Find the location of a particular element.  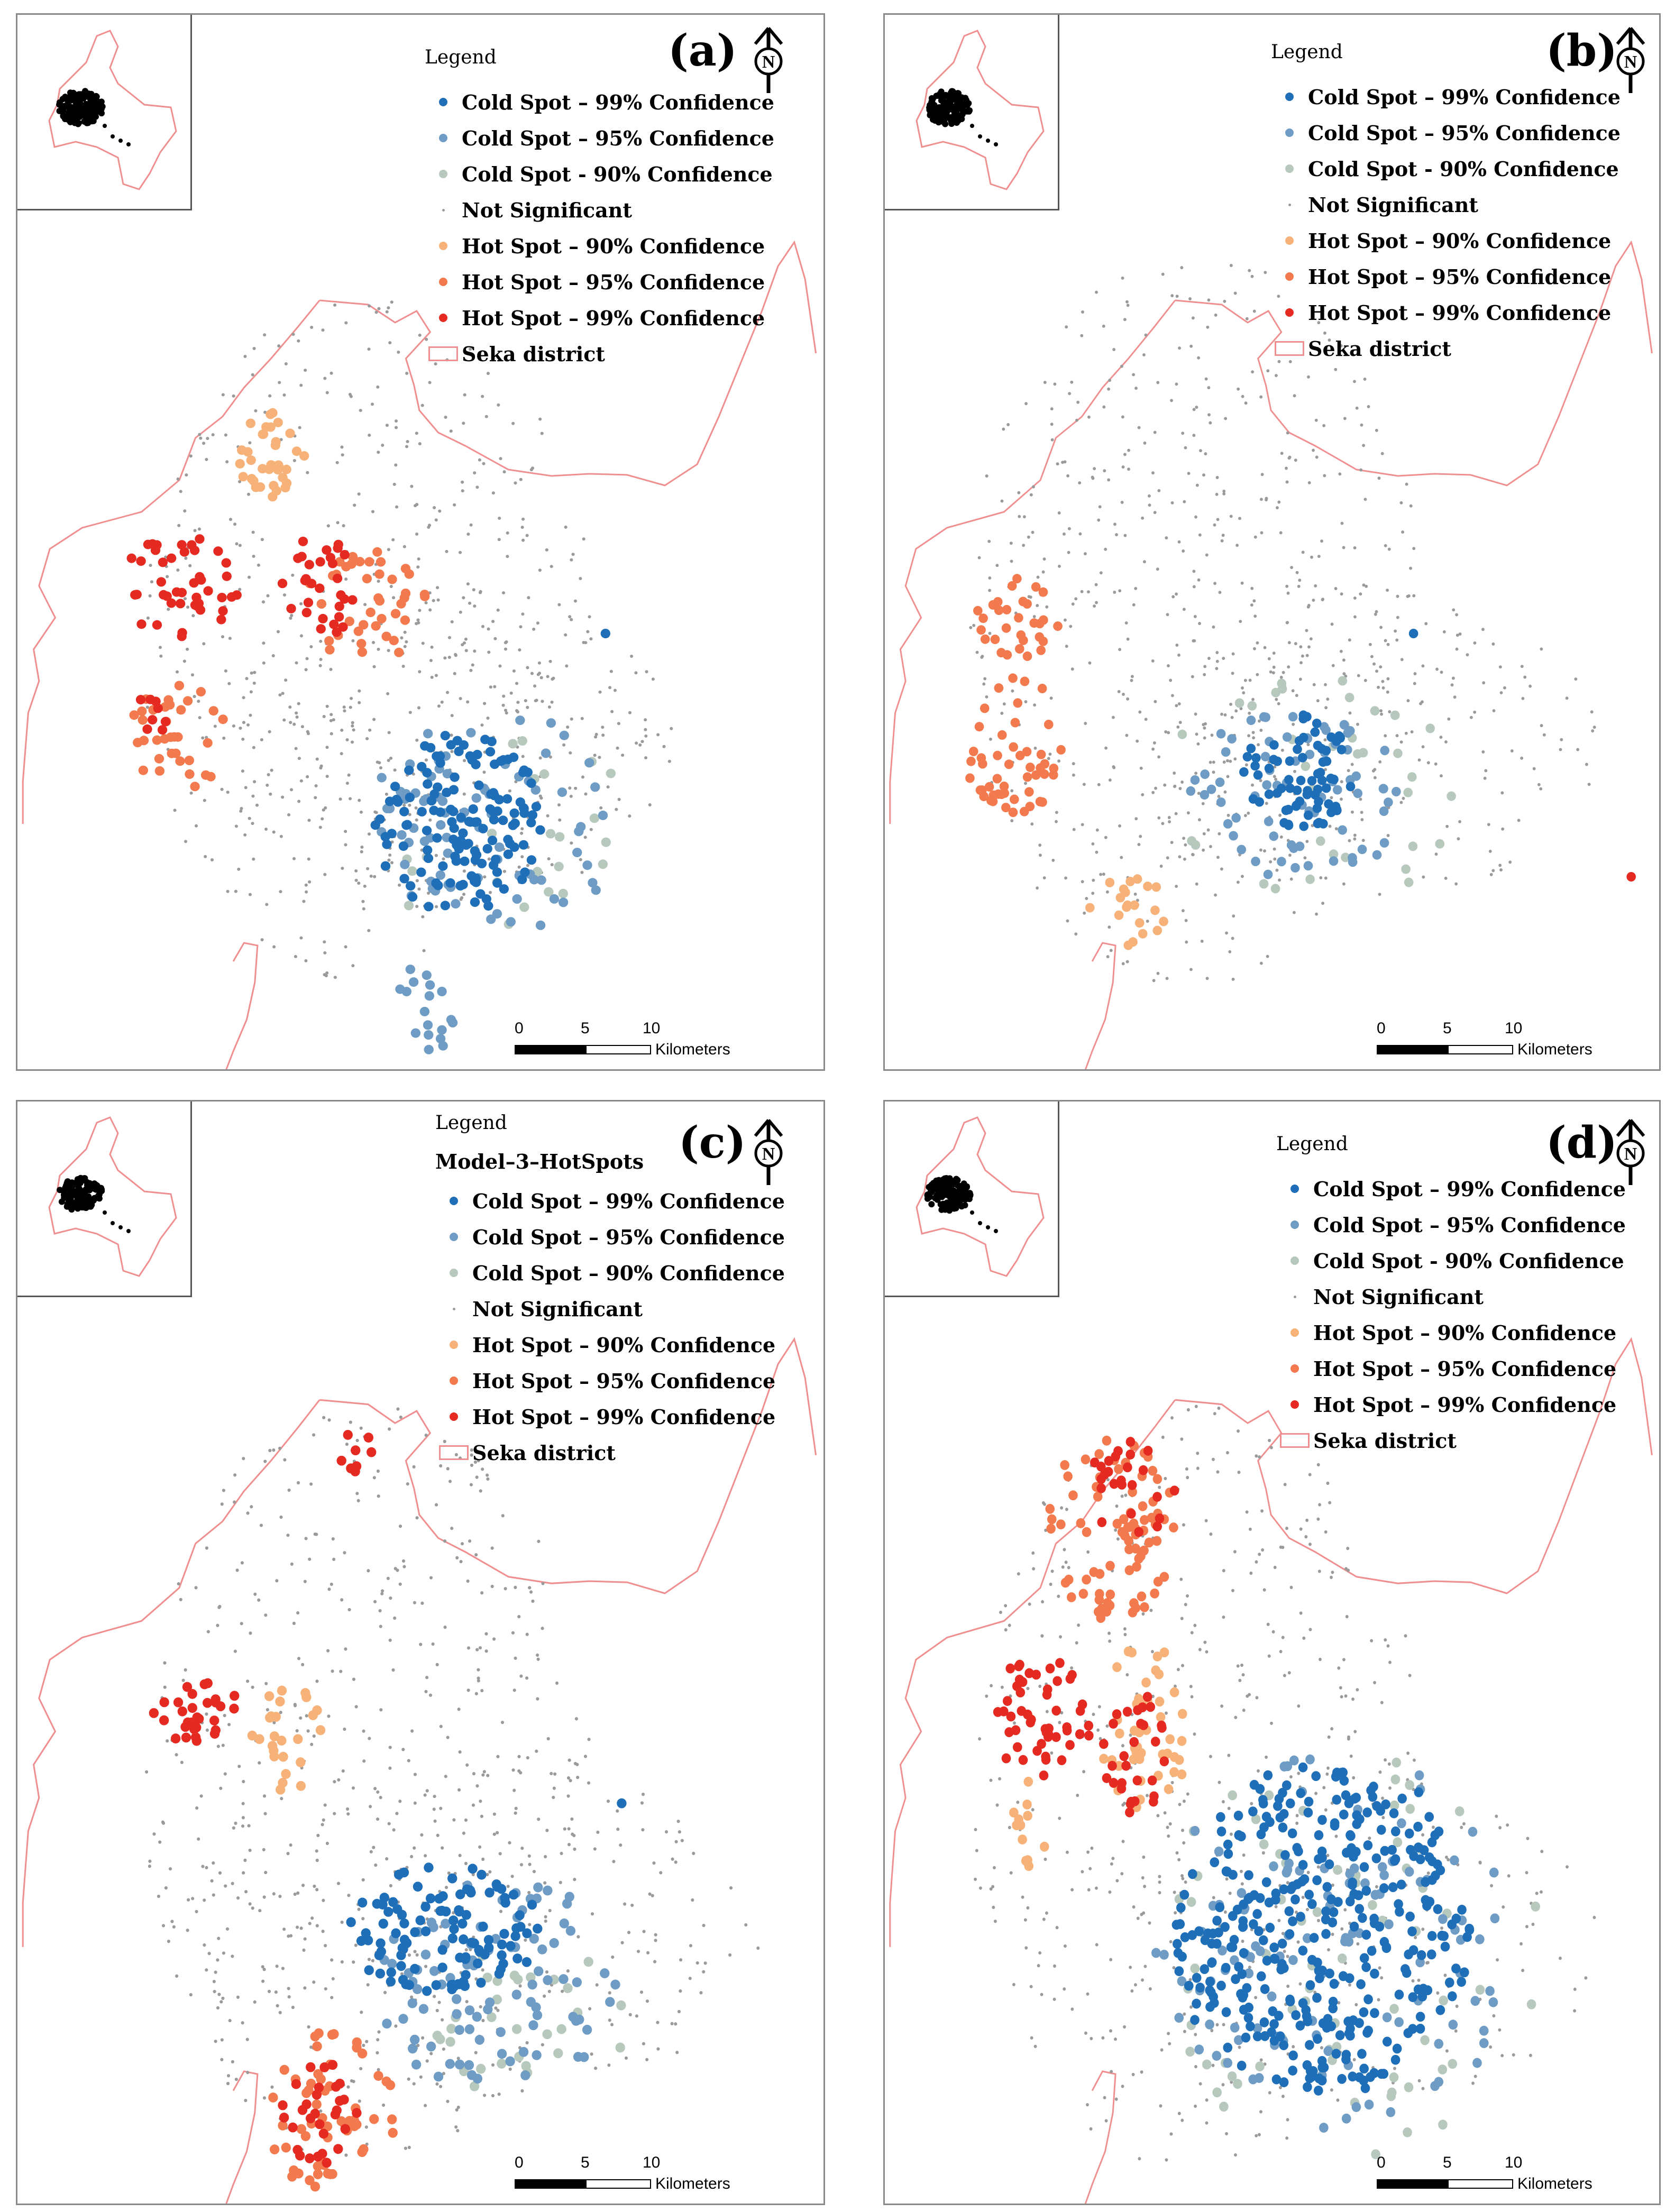

panel-label: (b) is located at coordinates (1582, 50).